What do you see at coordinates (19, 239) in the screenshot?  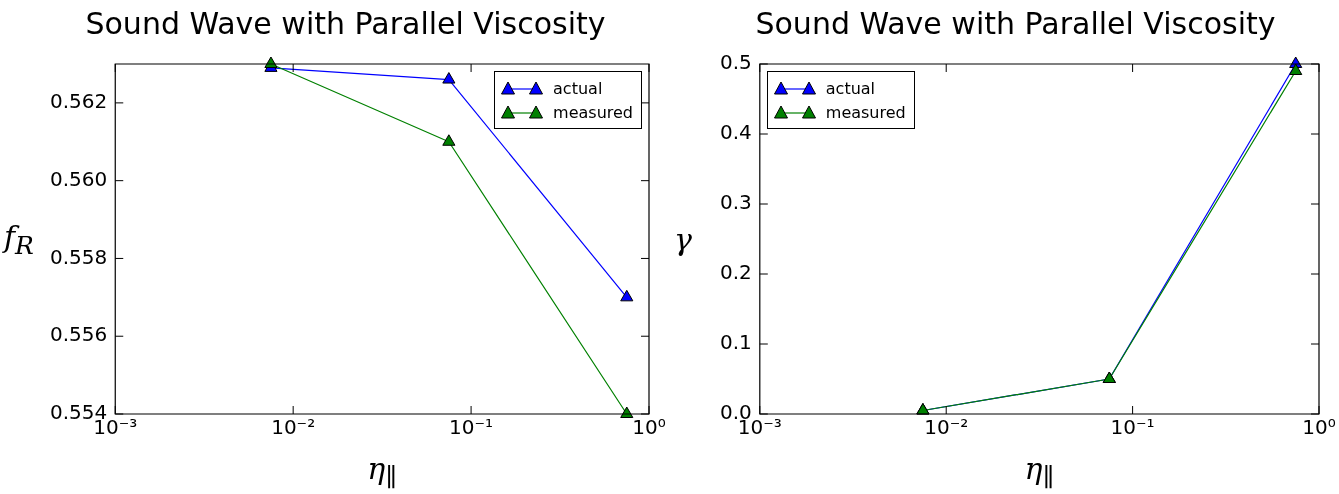 I see `y-axis-title: f$_{R}$` at bounding box center [19, 239].